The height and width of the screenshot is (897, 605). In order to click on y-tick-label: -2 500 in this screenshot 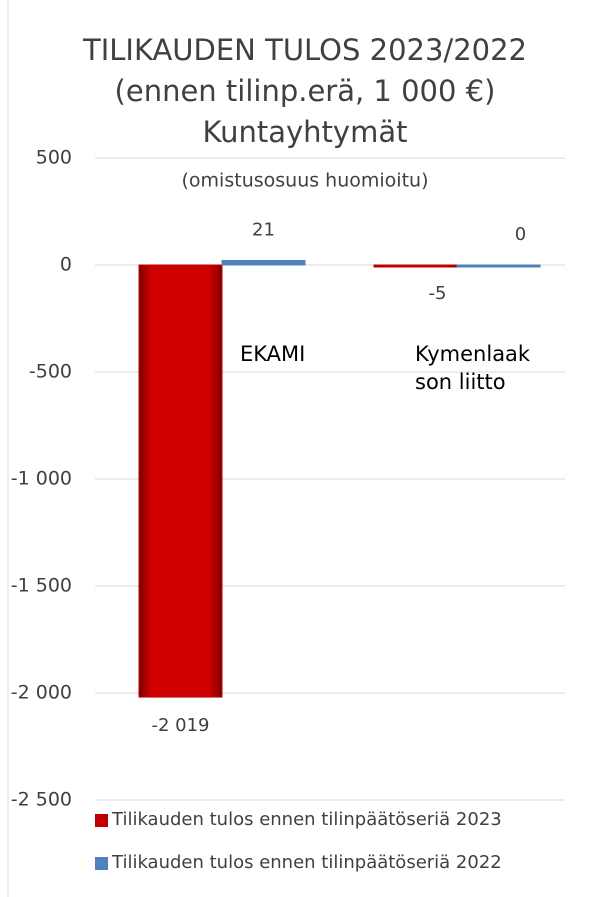, I will do `click(41, 800)`.